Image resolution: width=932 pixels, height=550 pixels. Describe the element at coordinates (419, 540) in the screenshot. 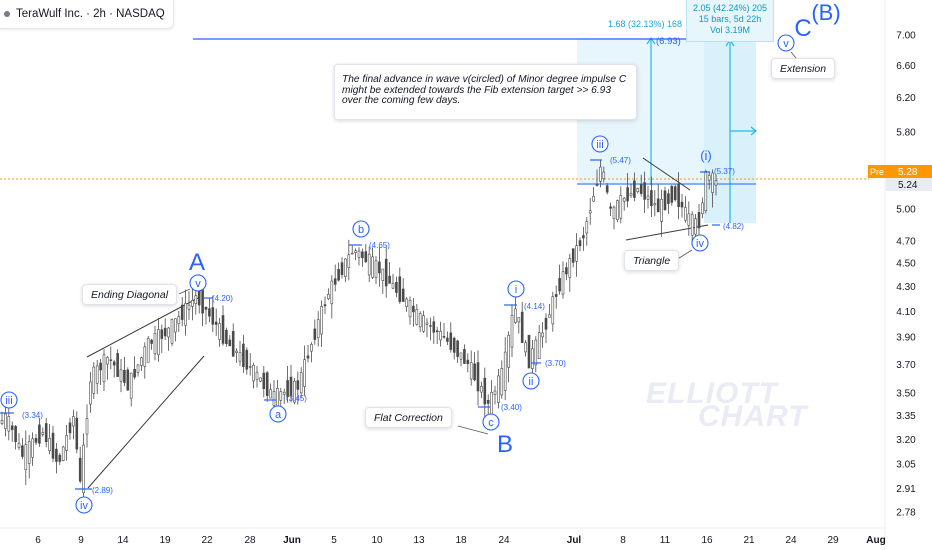

I see `time-tick-label: 13` at that location.